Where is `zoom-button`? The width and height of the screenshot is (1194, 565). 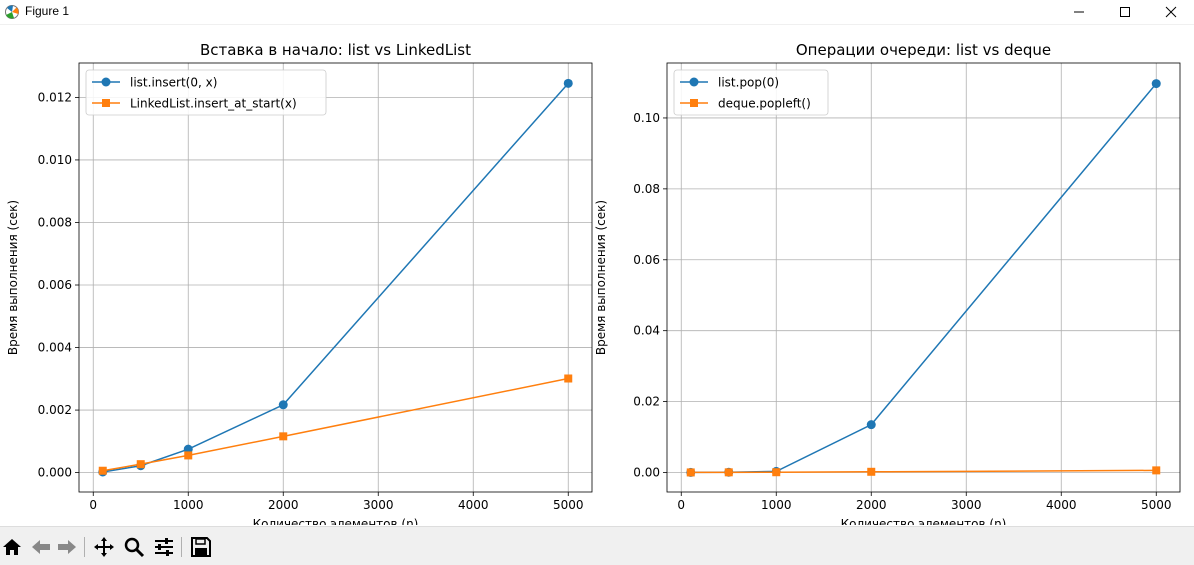 zoom-button is located at coordinates (134, 547).